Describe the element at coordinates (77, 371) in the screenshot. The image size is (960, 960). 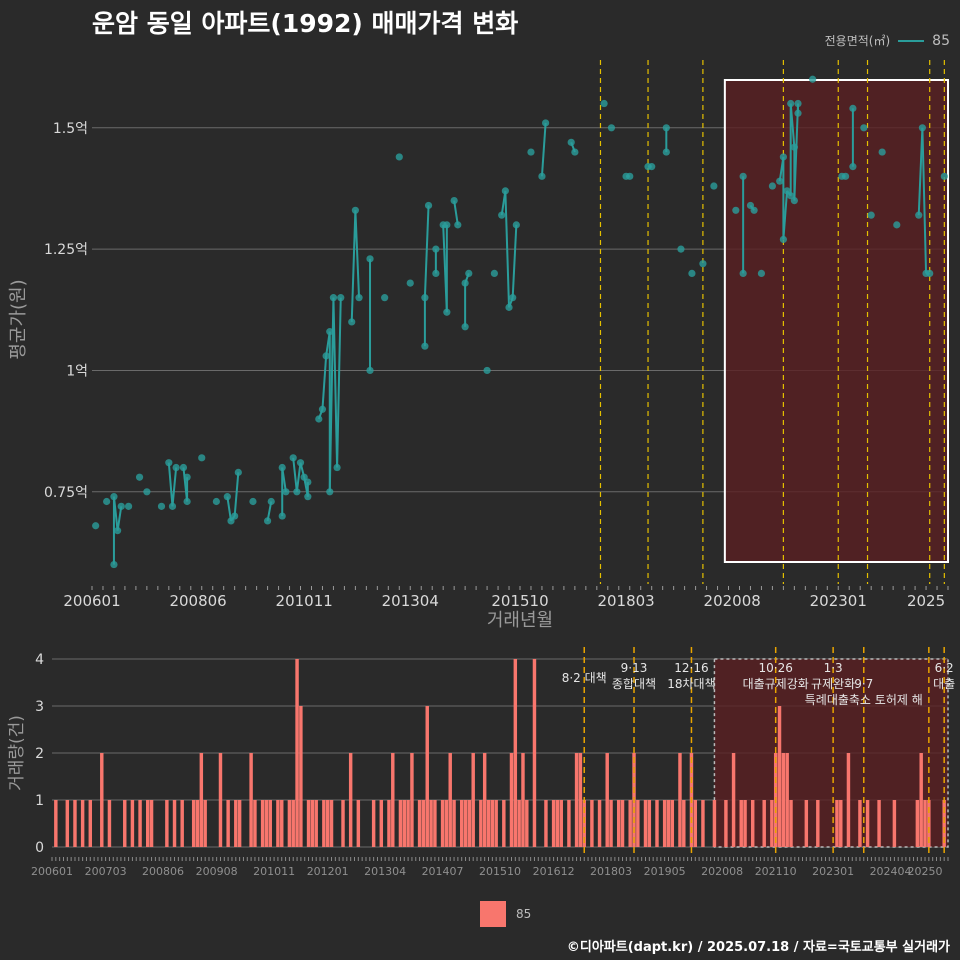
I see `y-tick-label: 1억` at that location.